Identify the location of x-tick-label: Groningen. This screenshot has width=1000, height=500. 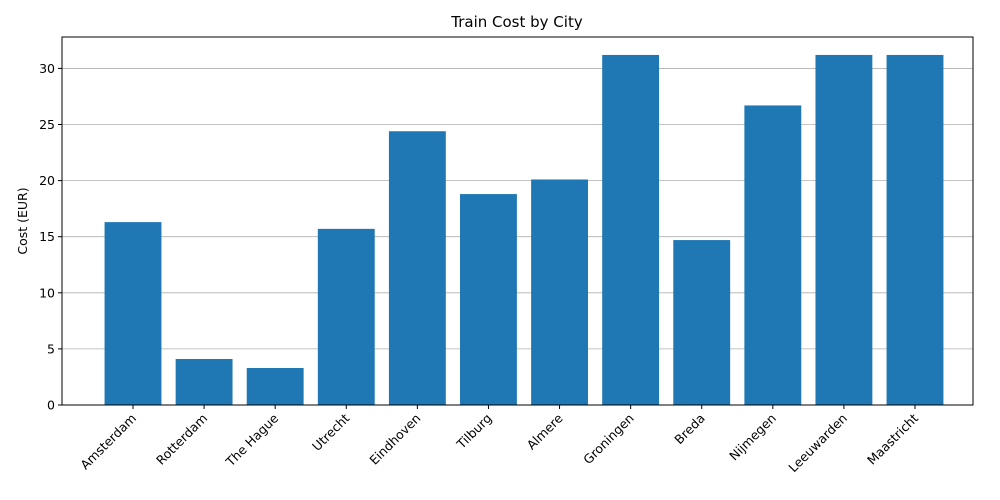
(608, 439).